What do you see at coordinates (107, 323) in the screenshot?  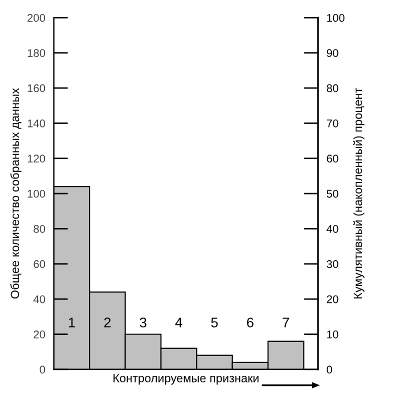 I see `x-tick-label: 2` at bounding box center [107, 323].